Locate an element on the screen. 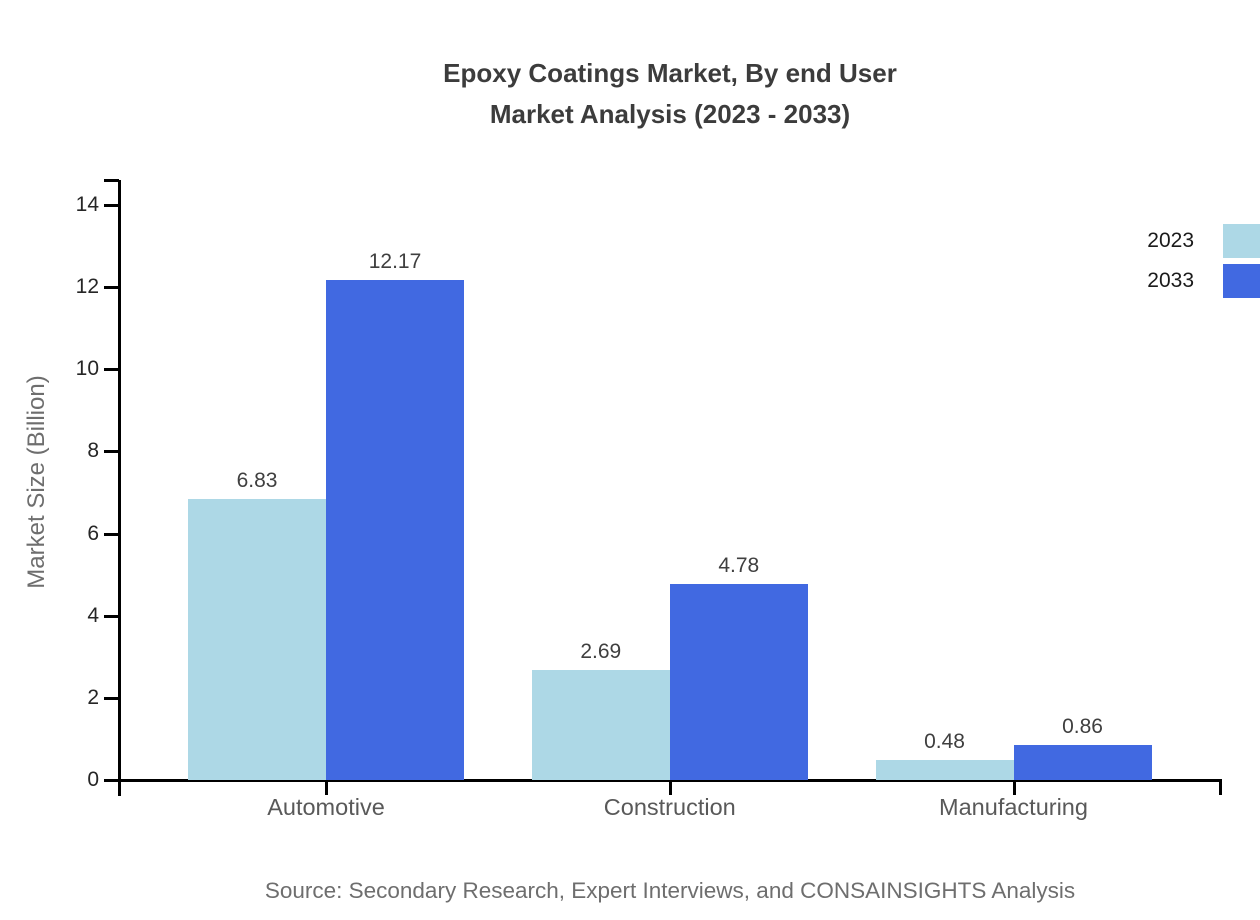 Image resolution: width=1260 pixels, height=920 pixels. y-tick-label: 14 is located at coordinates (87, 204).